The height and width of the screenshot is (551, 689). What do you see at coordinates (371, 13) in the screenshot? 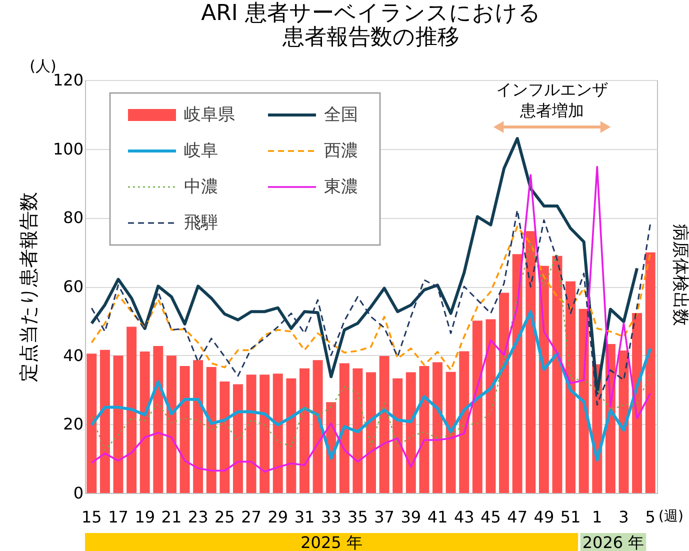
I see `chart-title: ARI 患者サーベイランスにおける` at bounding box center [371, 13].